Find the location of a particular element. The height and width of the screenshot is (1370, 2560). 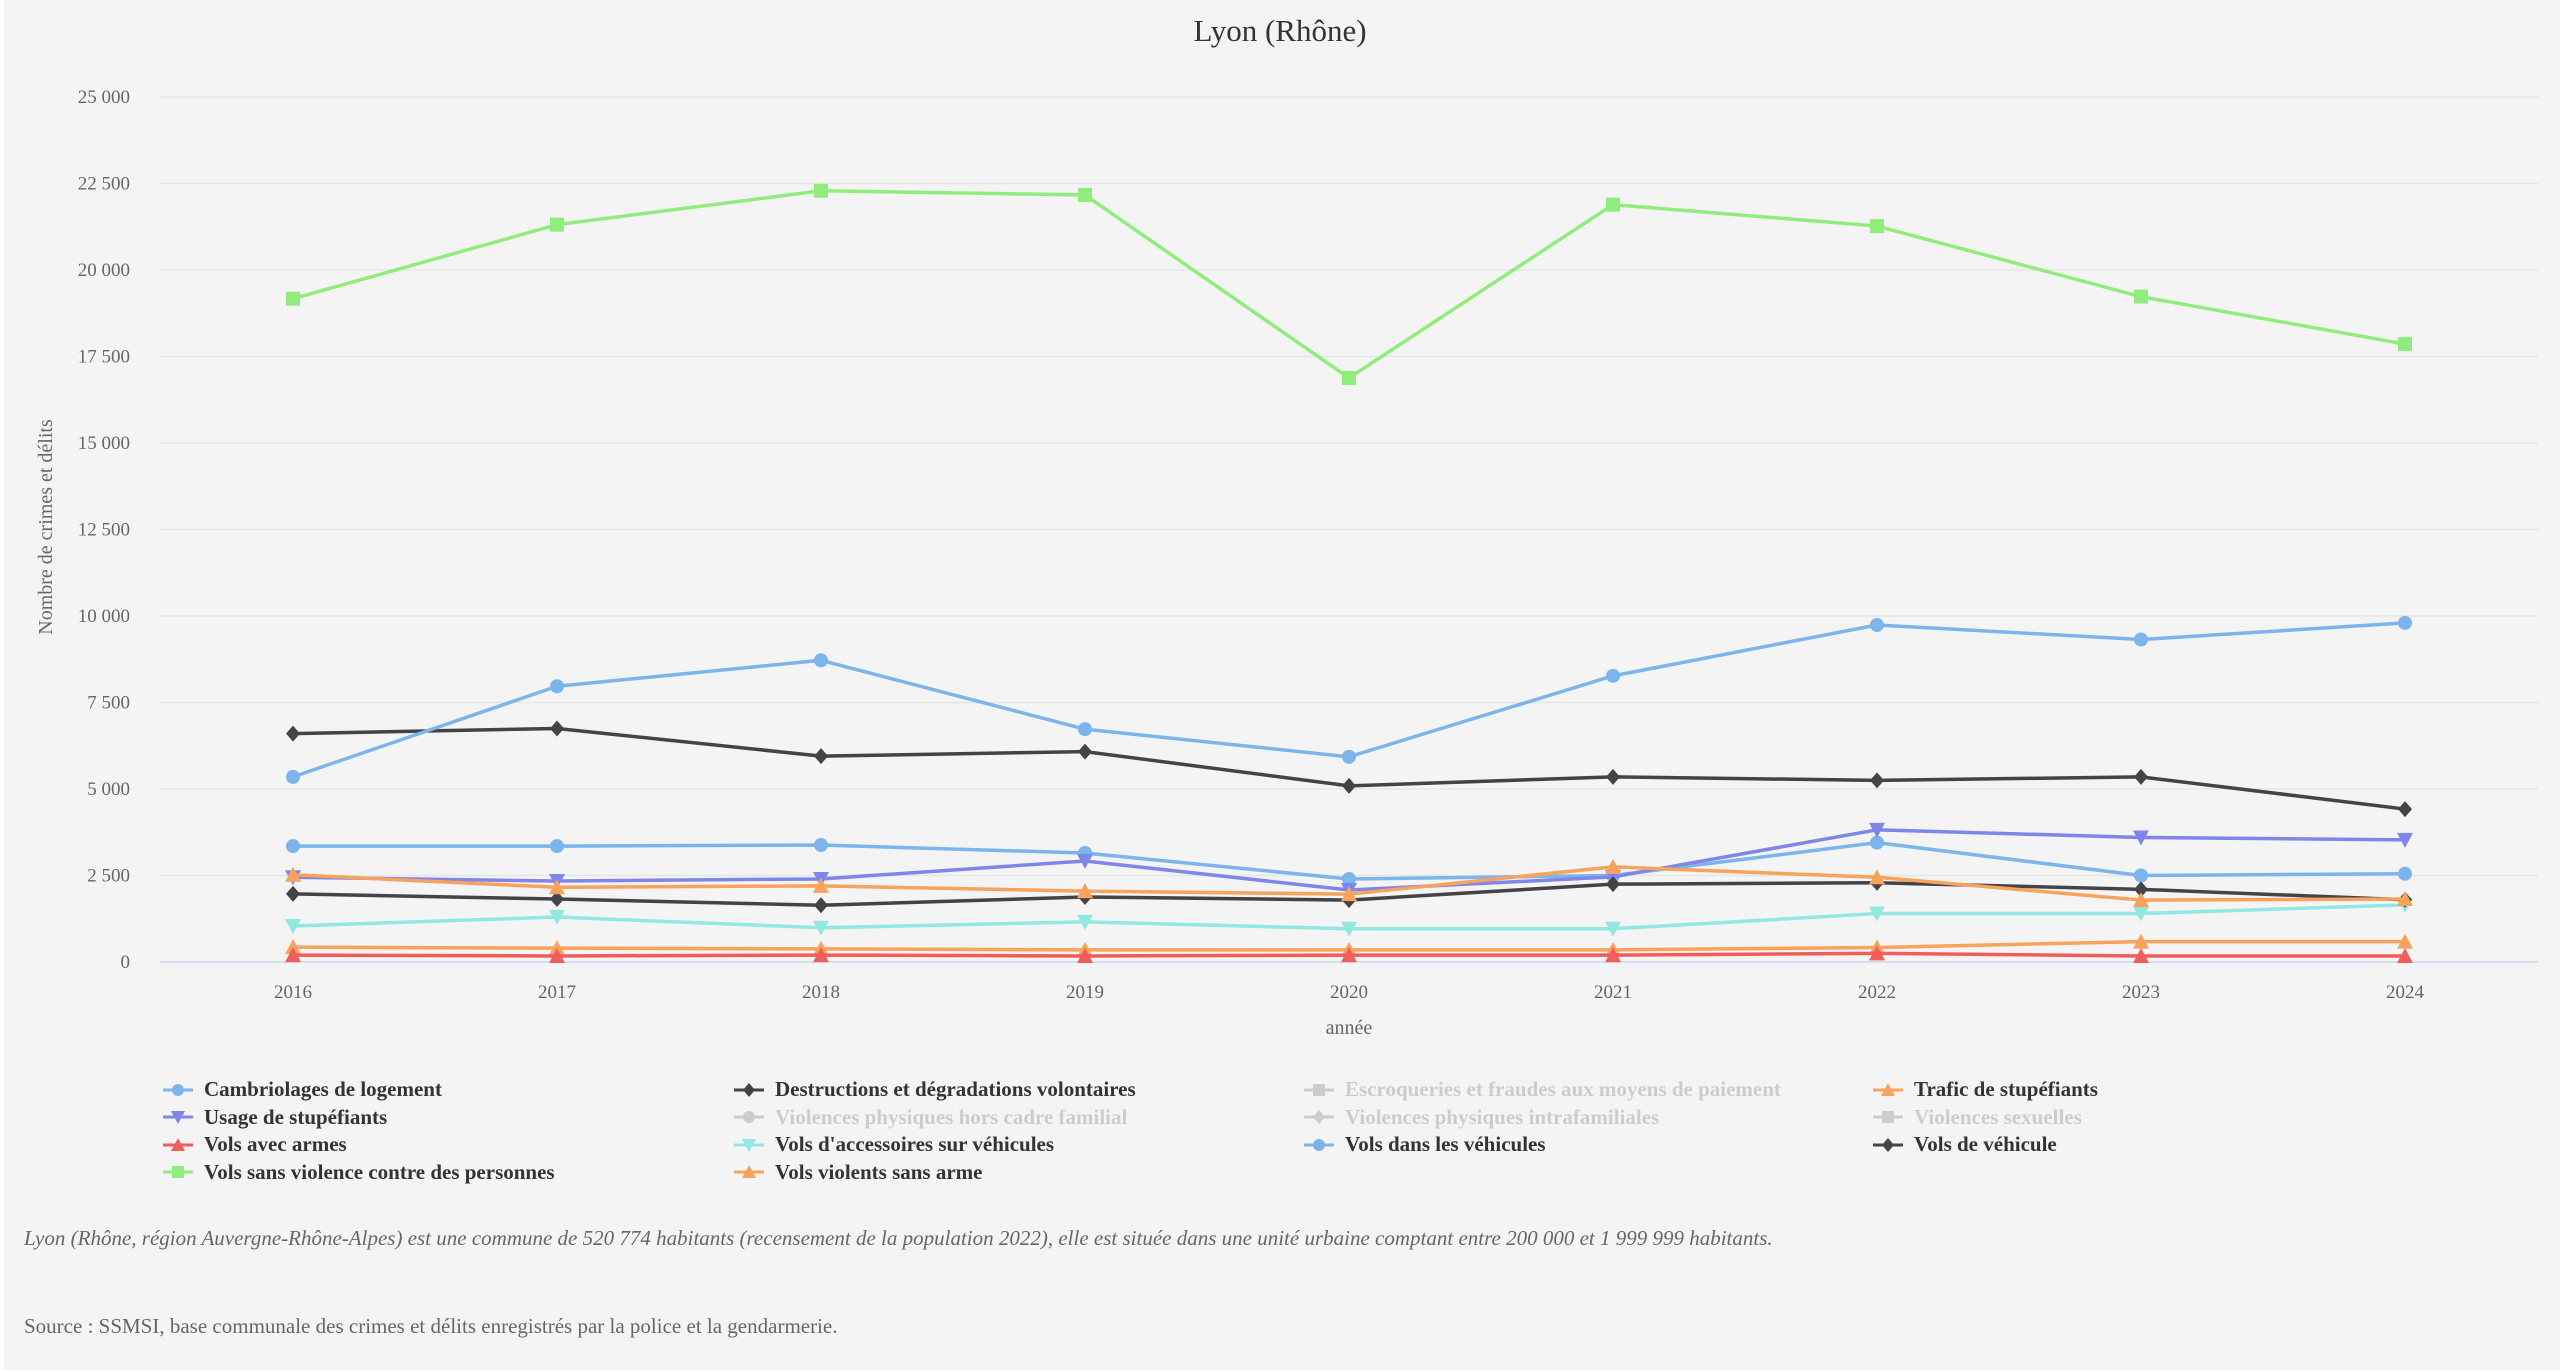

legend-label: Violences sexuelles is located at coordinates (1998, 1116).